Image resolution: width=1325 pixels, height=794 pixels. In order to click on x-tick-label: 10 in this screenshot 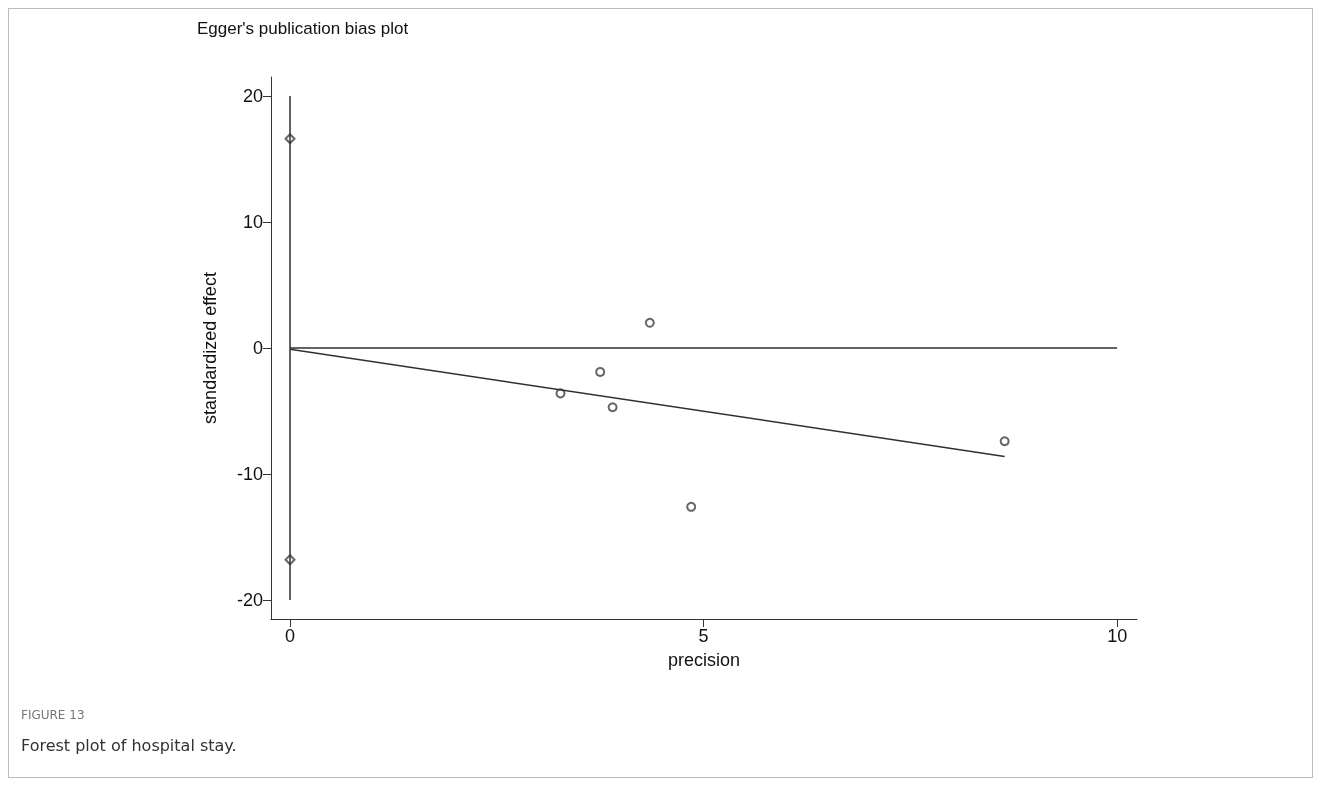, I will do `click(1117, 636)`.